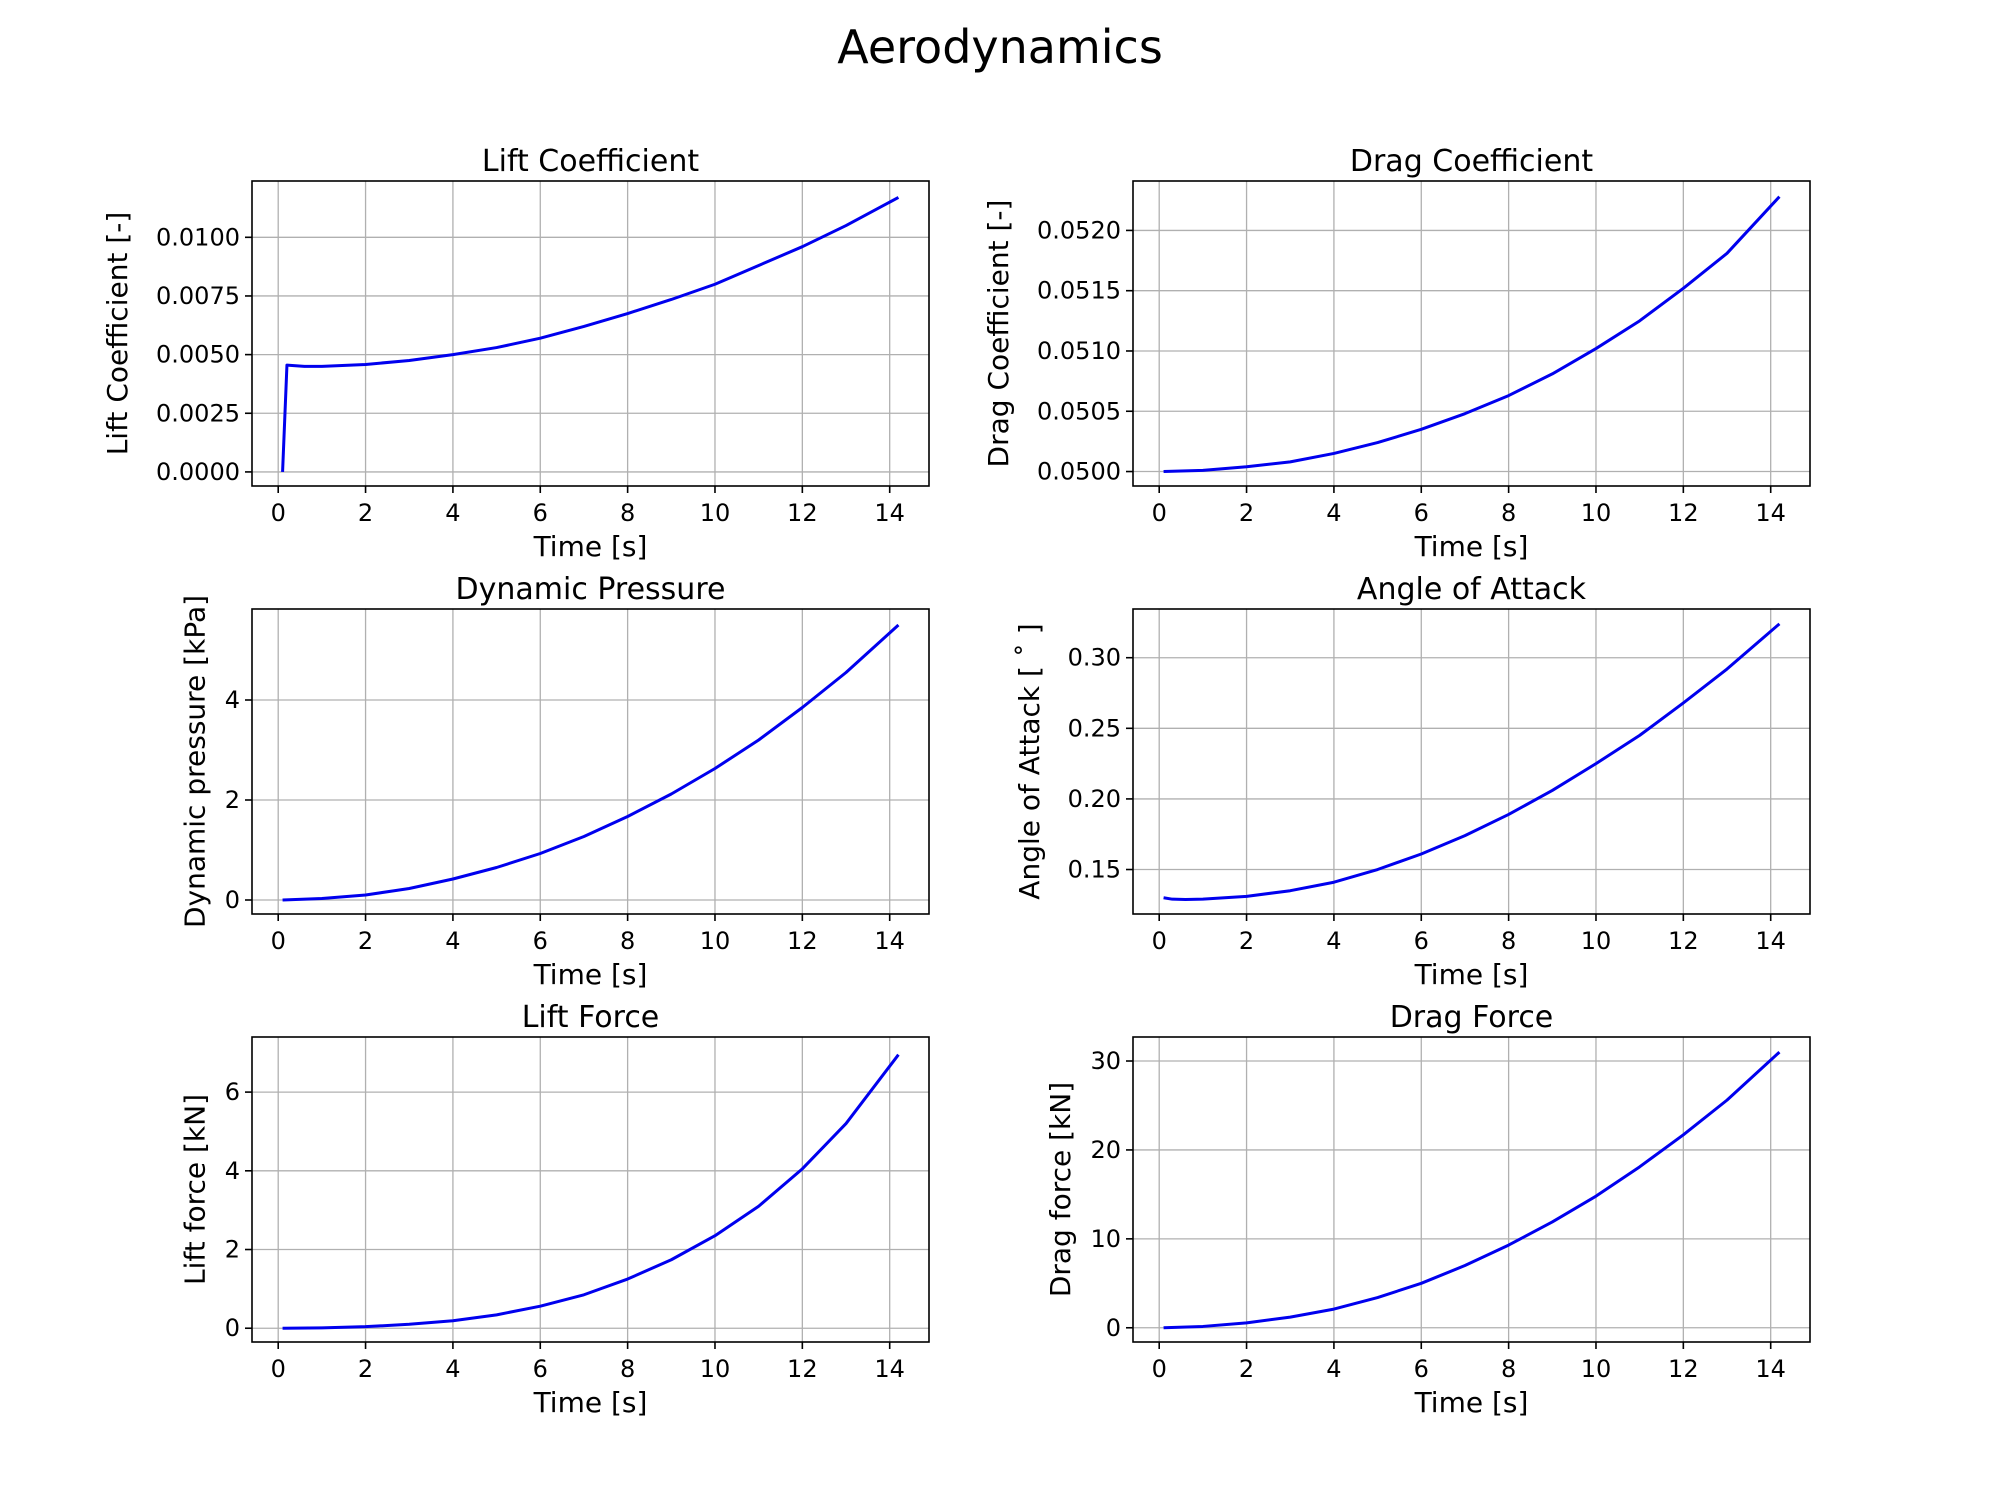 The width and height of the screenshot is (2000, 1500). I want to click on y-axis-label: Drag Coefficient [-], so click(998, 334).